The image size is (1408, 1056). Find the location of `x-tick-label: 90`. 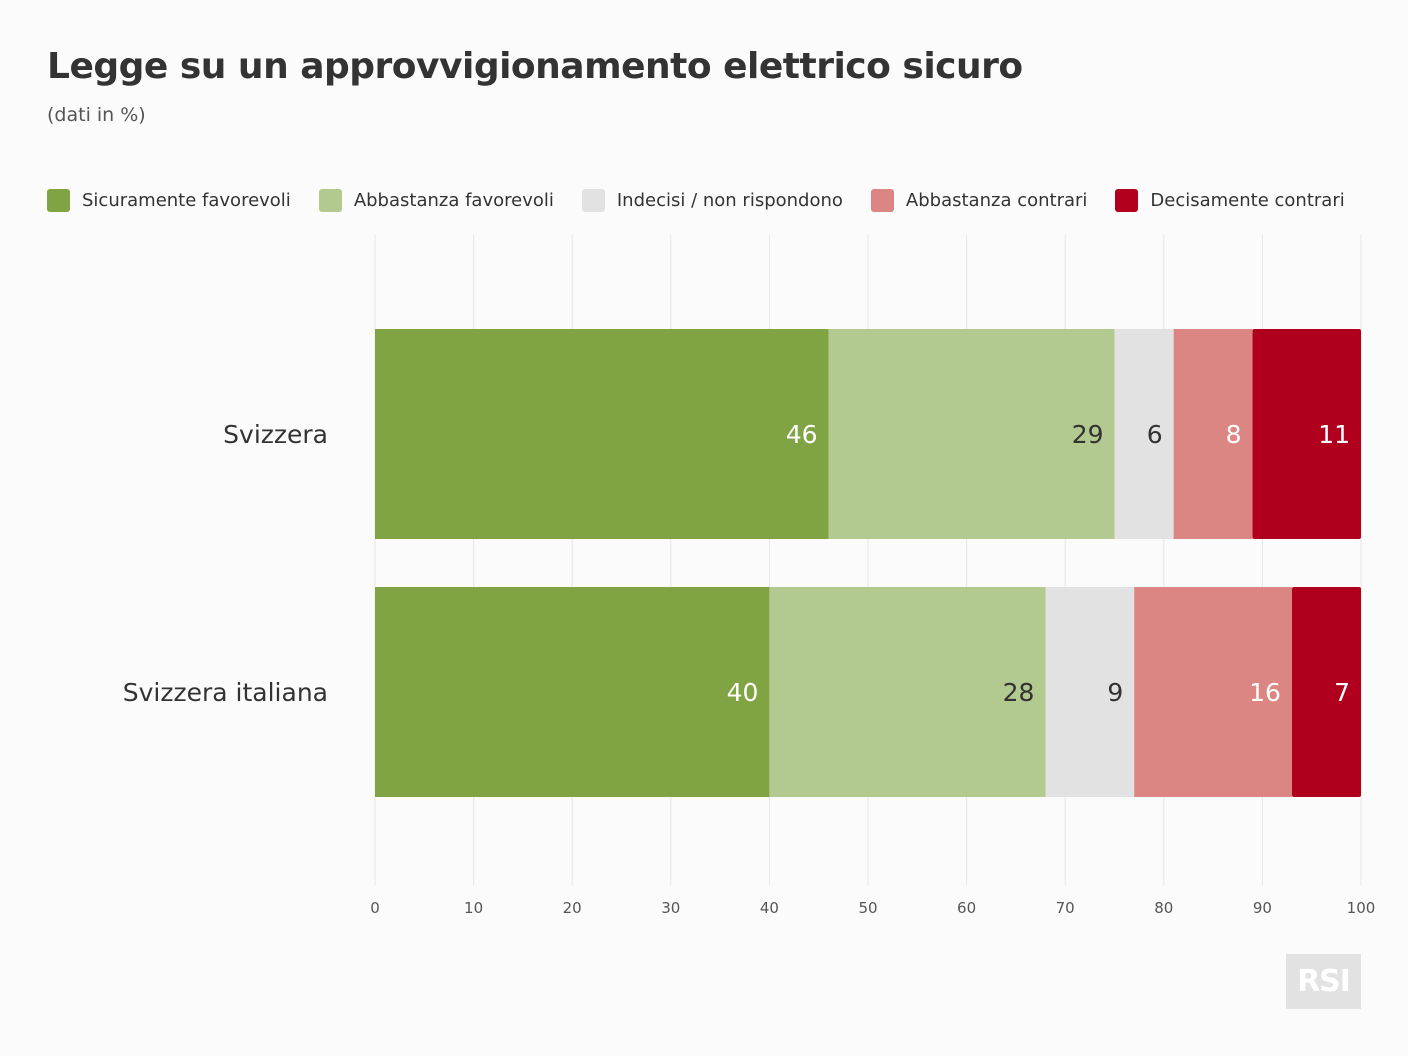

x-tick-label: 90 is located at coordinates (1262, 908).